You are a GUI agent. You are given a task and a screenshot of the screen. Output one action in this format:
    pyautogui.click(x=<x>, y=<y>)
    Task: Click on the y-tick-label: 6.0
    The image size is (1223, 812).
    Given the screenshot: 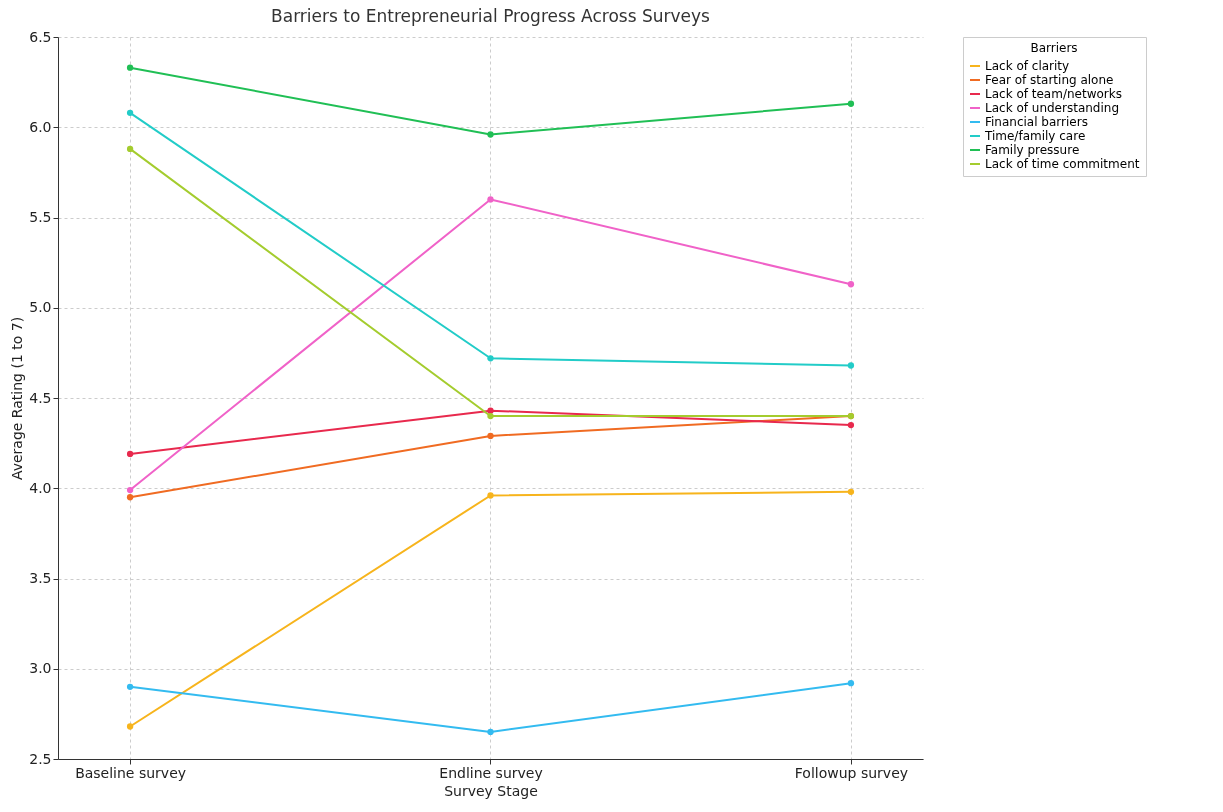 What is the action you would take?
    pyautogui.click(x=40, y=126)
    